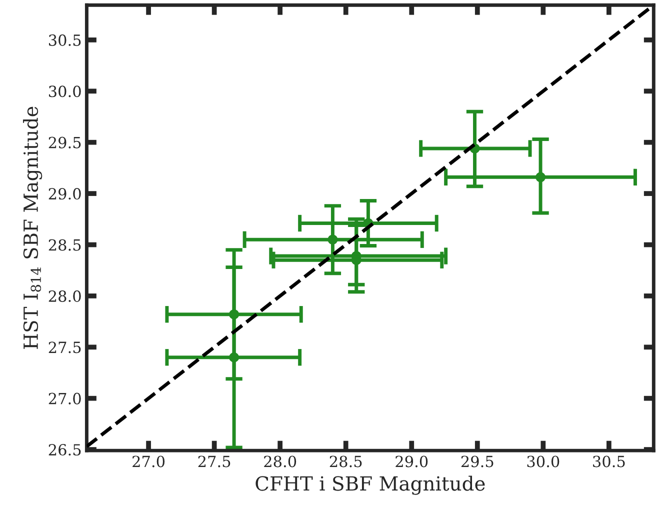 The width and height of the screenshot is (667, 512). What do you see at coordinates (32, 227) in the screenshot?
I see `y-axis-title: HST I$_{814}$ SBF Magnitude` at bounding box center [32, 227].